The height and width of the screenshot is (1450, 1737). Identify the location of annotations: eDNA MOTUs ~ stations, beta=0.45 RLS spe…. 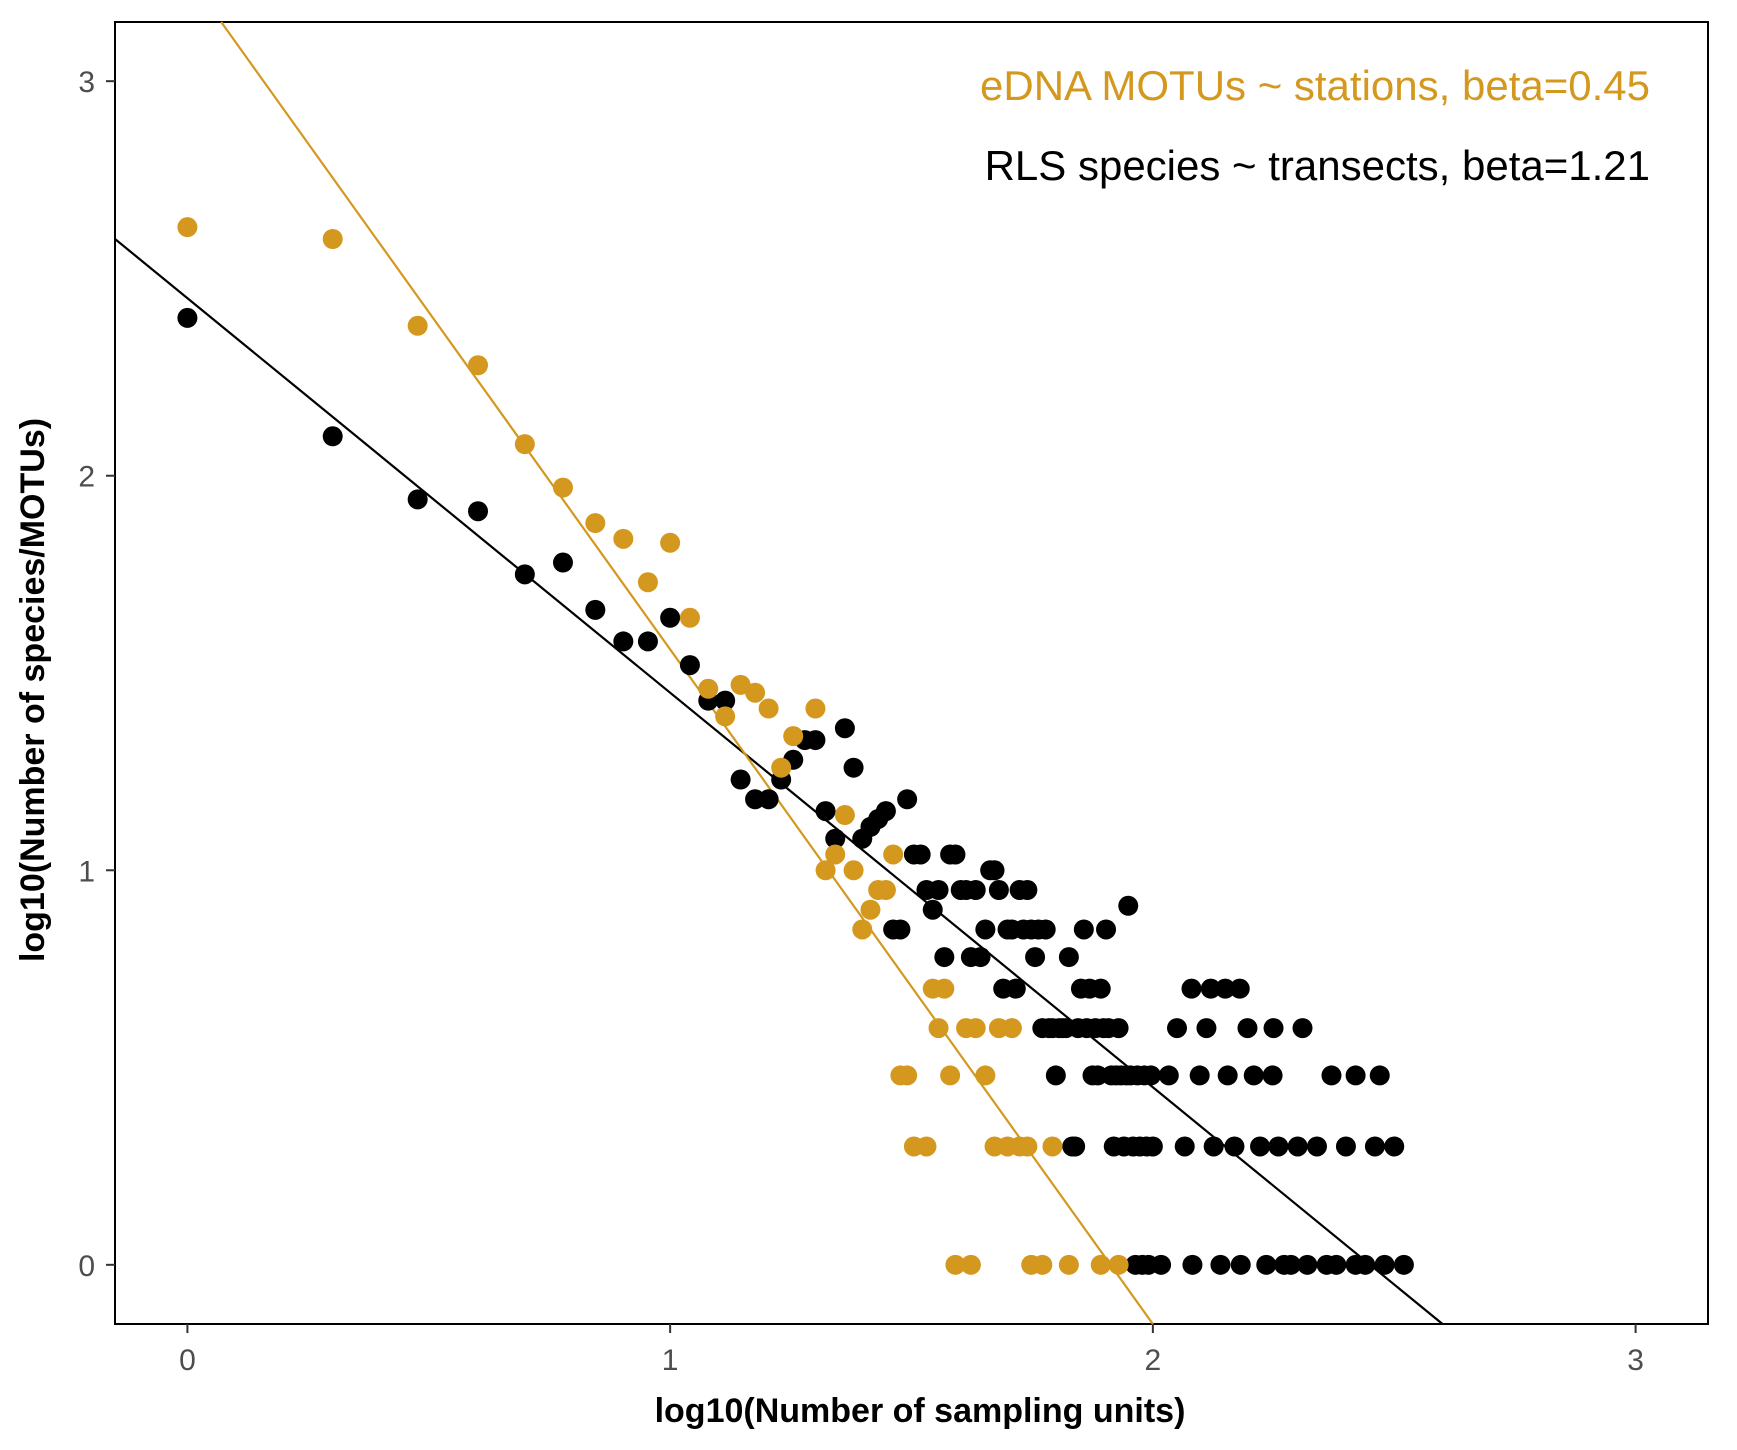
(1315, 125).